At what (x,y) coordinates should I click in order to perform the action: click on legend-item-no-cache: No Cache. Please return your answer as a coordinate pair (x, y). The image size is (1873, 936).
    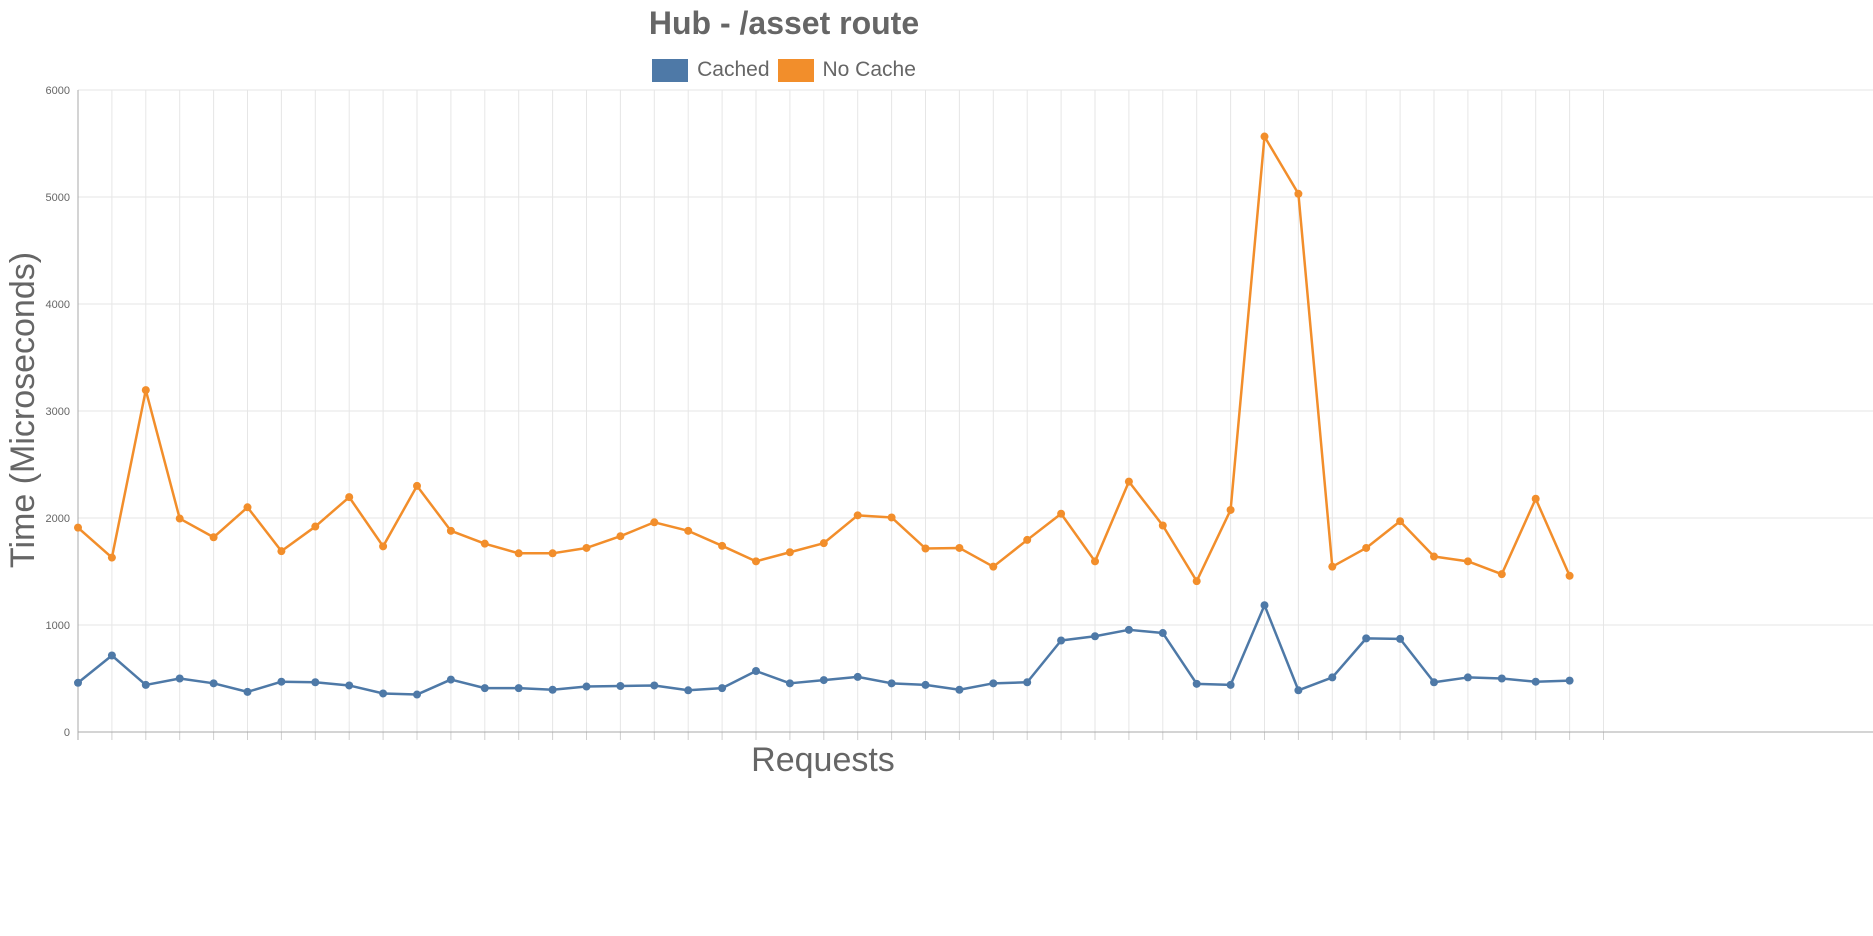
    Looking at the image, I should click on (846, 70).